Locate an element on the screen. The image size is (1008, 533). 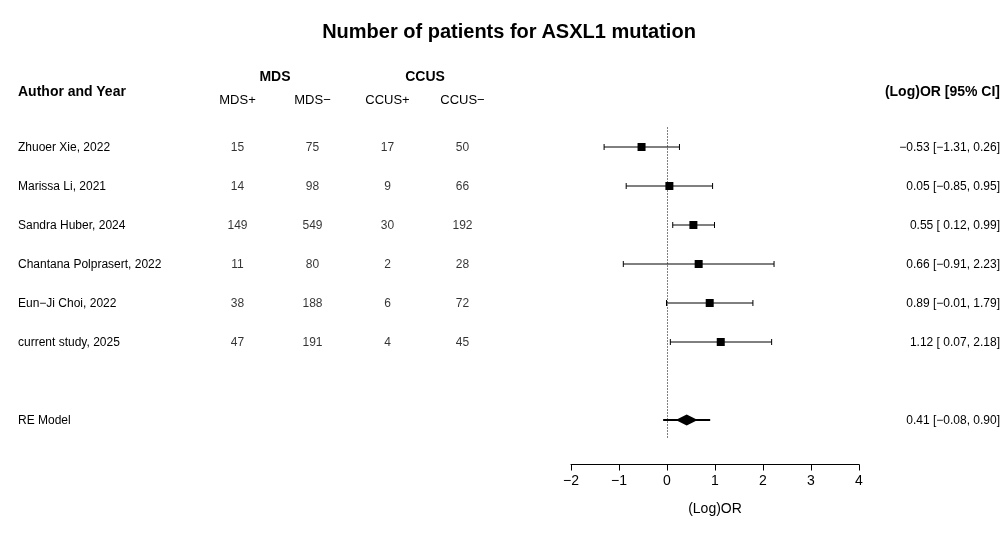
x-tick-label: −1 is located at coordinates (619, 479).